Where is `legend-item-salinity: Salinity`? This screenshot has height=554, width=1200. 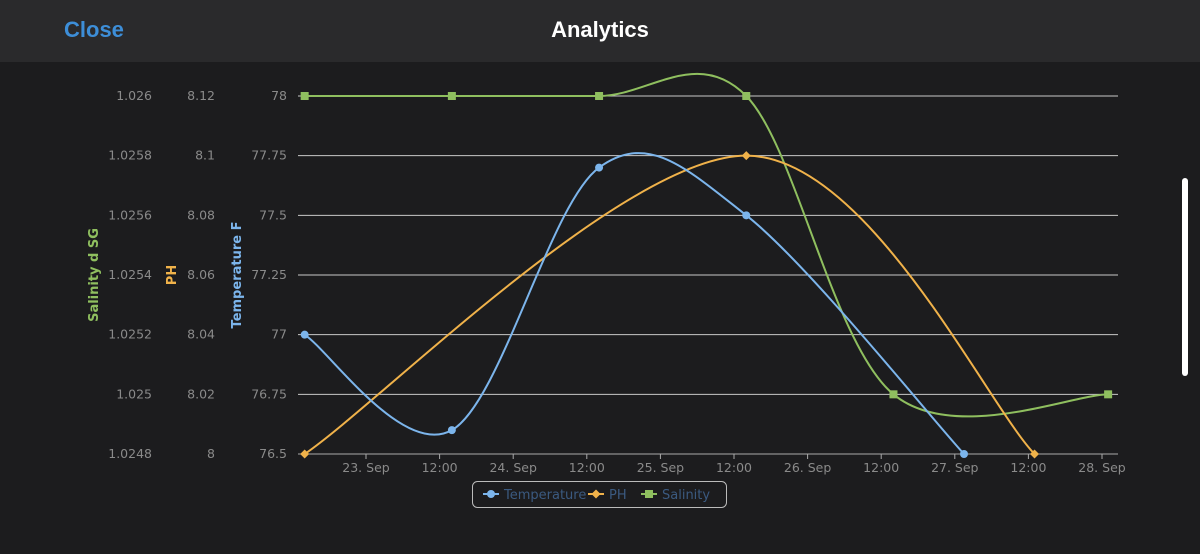 legend-item-salinity: Salinity is located at coordinates (686, 495).